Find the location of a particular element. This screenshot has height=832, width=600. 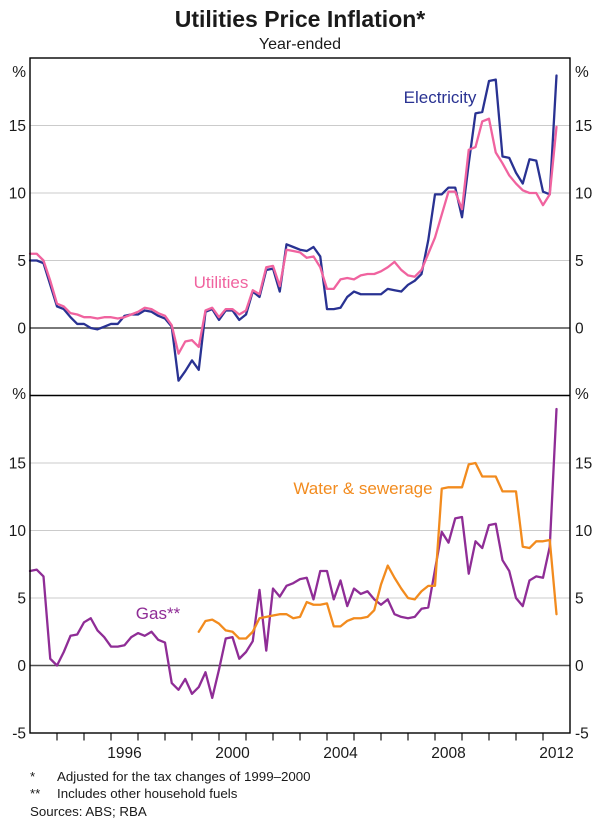

y-tick-label-right-top-15: 15 is located at coordinates (583, 126).